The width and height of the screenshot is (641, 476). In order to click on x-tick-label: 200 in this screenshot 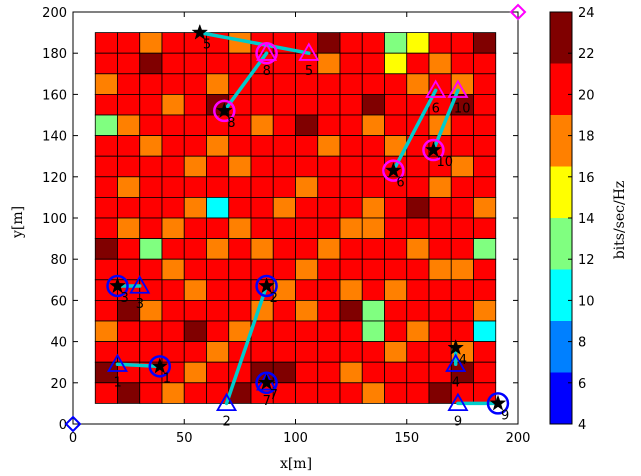, I will do `click(518, 438)`.